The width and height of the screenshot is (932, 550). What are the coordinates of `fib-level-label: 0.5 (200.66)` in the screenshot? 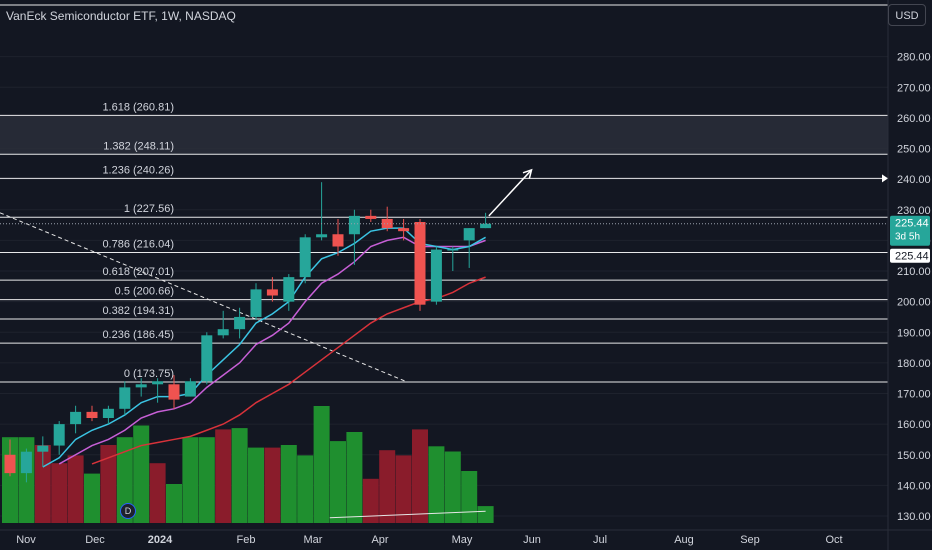 It's located at (144, 292).